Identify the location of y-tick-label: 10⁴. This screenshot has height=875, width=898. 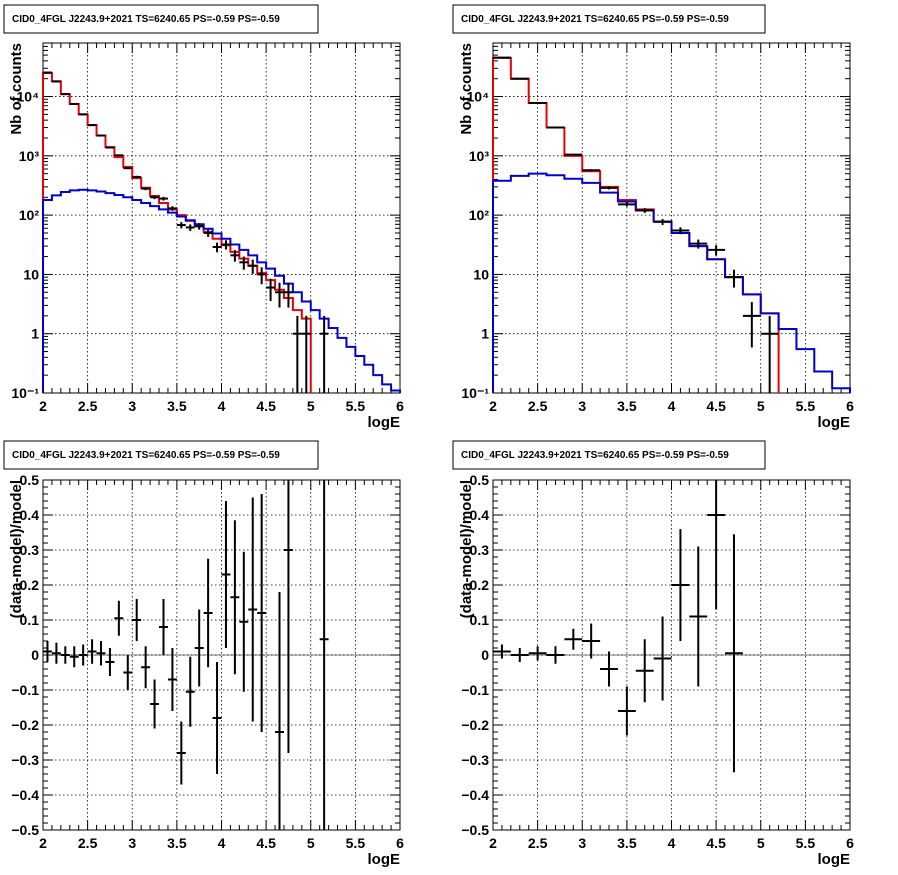
(28, 97).